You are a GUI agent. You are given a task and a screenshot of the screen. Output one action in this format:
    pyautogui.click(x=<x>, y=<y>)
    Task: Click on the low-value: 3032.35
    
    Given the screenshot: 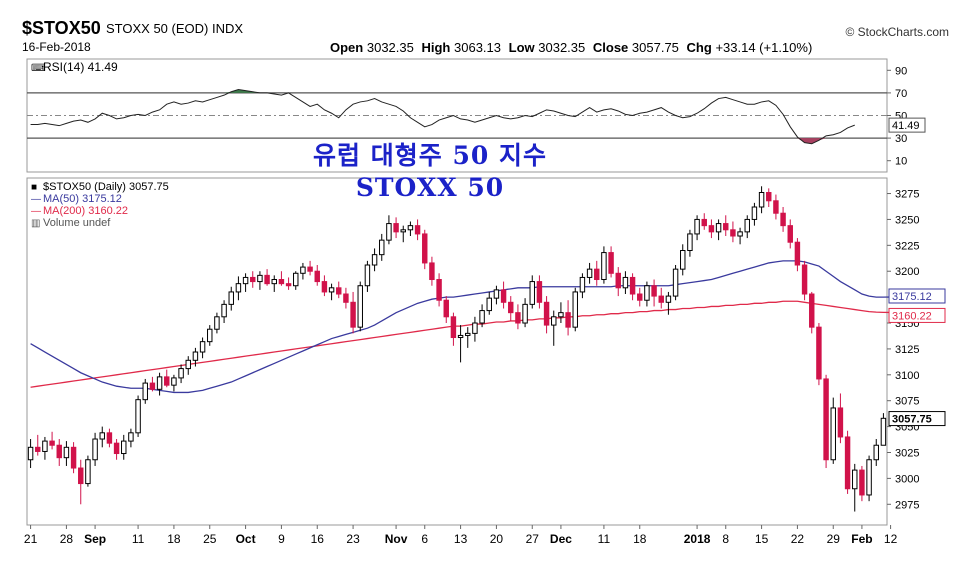 What is the action you would take?
    pyautogui.click(x=562, y=47)
    